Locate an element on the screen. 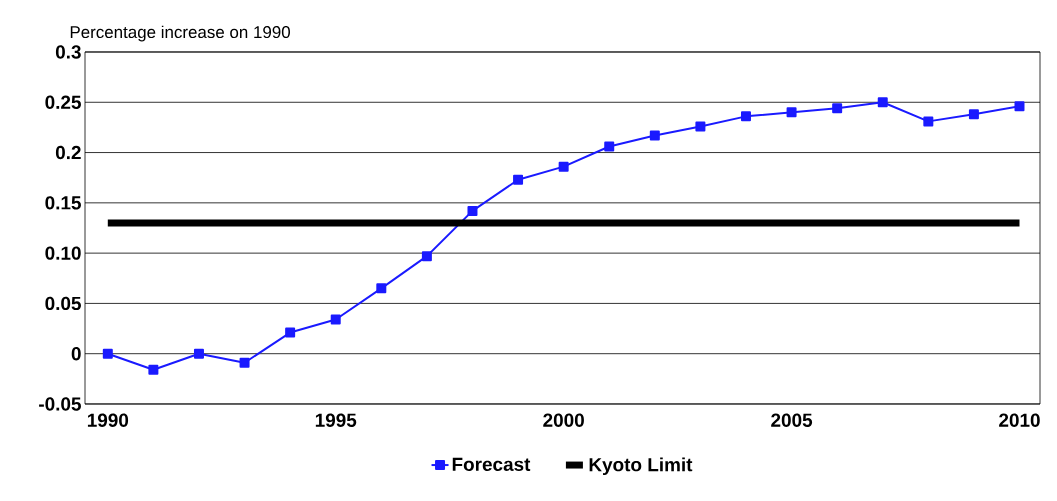 The width and height of the screenshot is (1057, 501). y-tick-label: 0.05 is located at coordinates (63, 303).